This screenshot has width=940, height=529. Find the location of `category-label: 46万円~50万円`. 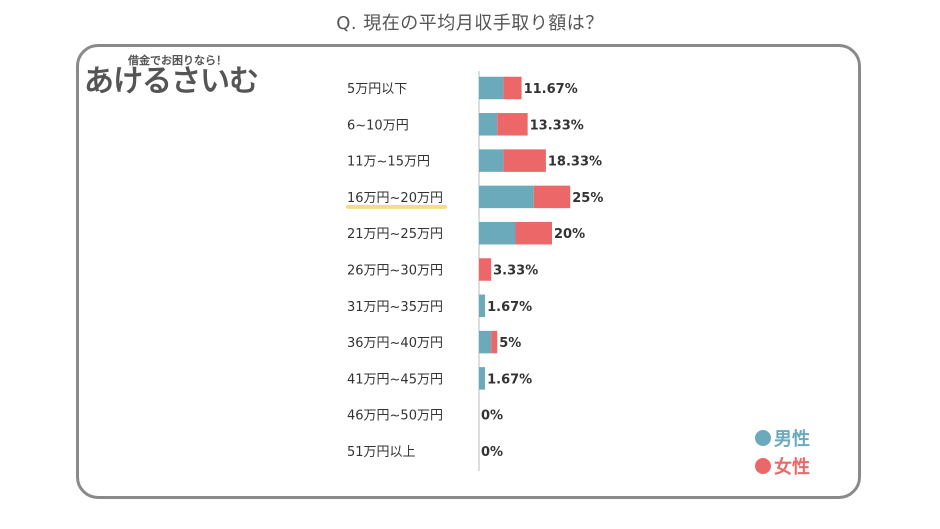

category-label: 46万円~50万円 is located at coordinates (395, 416).